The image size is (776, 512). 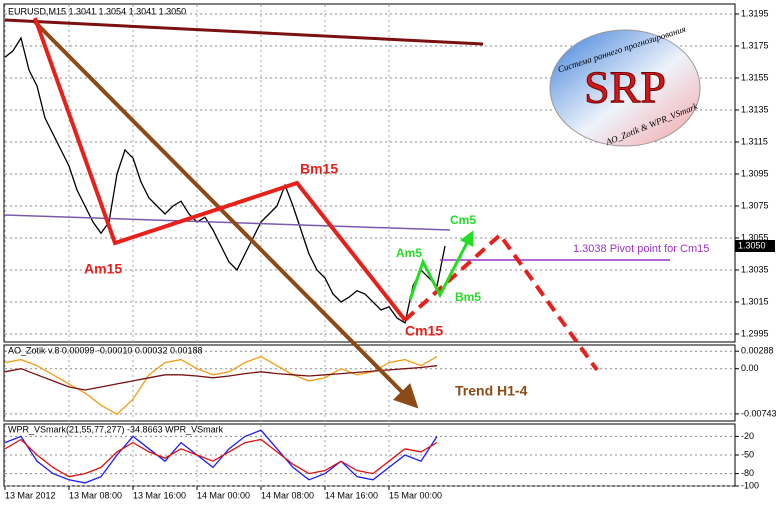 I want to click on y-tick-label: 1.3155, so click(x=755, y=77).